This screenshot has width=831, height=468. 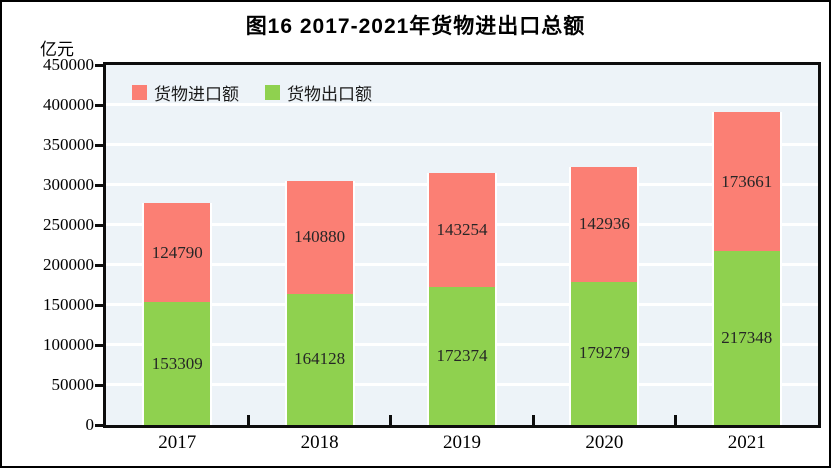 I want to click on legend-swatch-export, so click(x=272, y=92).